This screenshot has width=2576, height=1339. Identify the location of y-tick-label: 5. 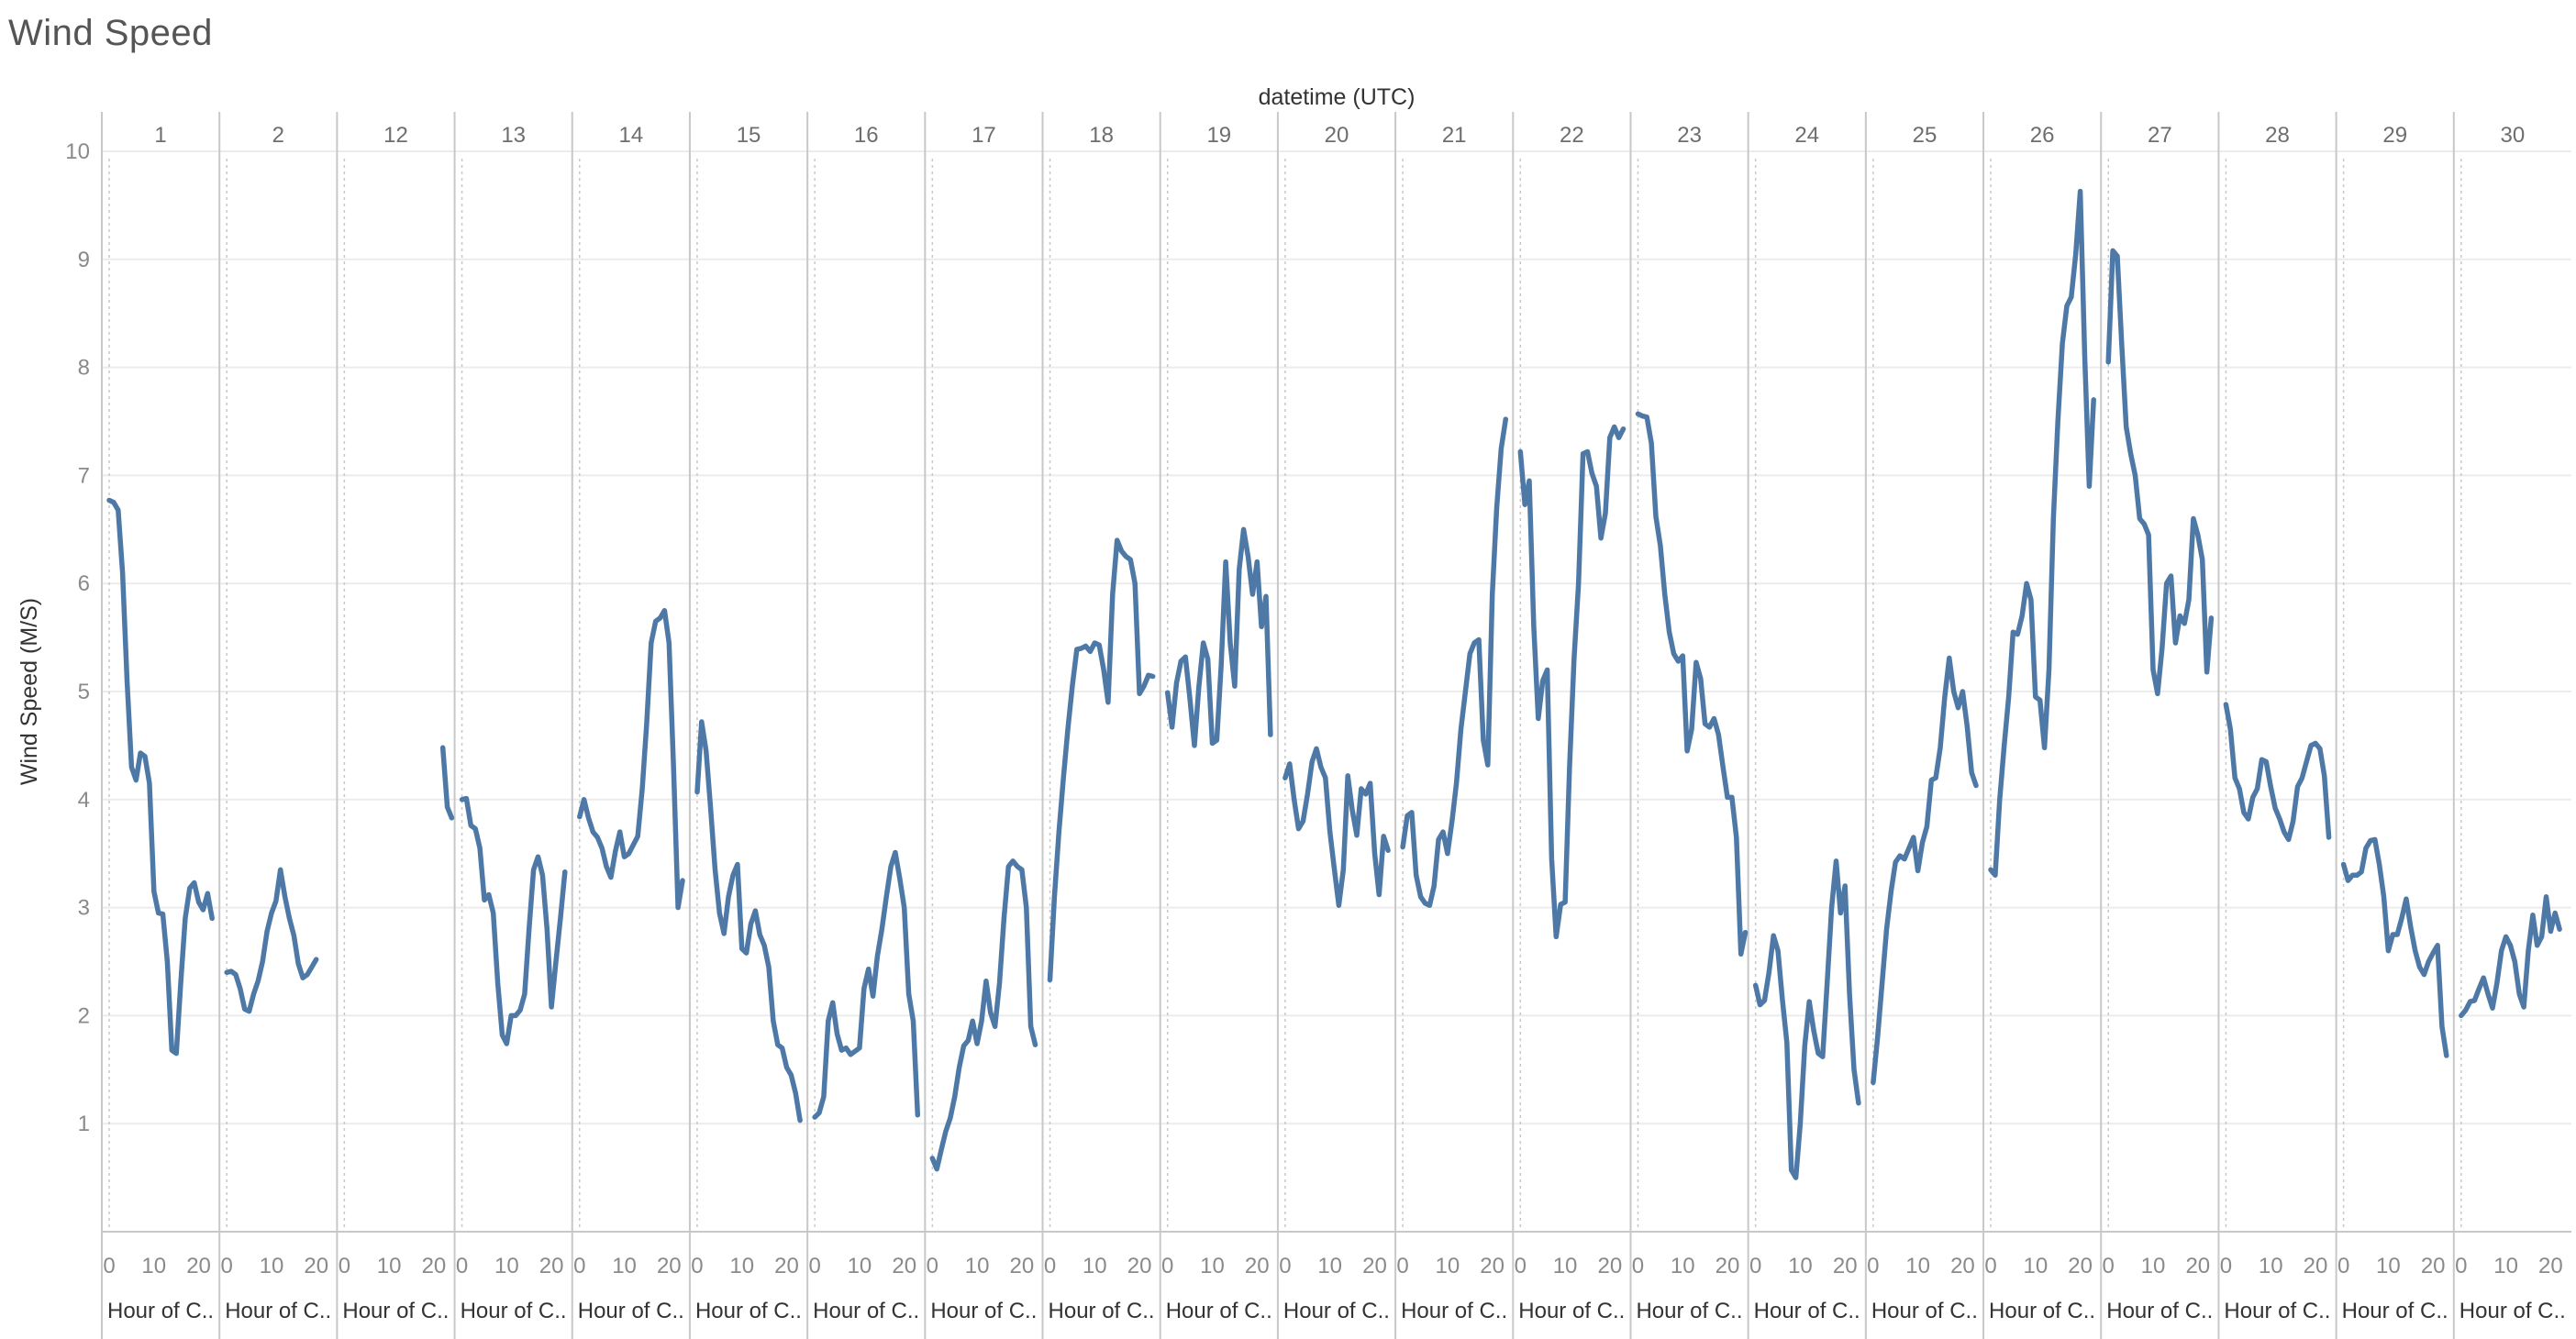
(84, 692).